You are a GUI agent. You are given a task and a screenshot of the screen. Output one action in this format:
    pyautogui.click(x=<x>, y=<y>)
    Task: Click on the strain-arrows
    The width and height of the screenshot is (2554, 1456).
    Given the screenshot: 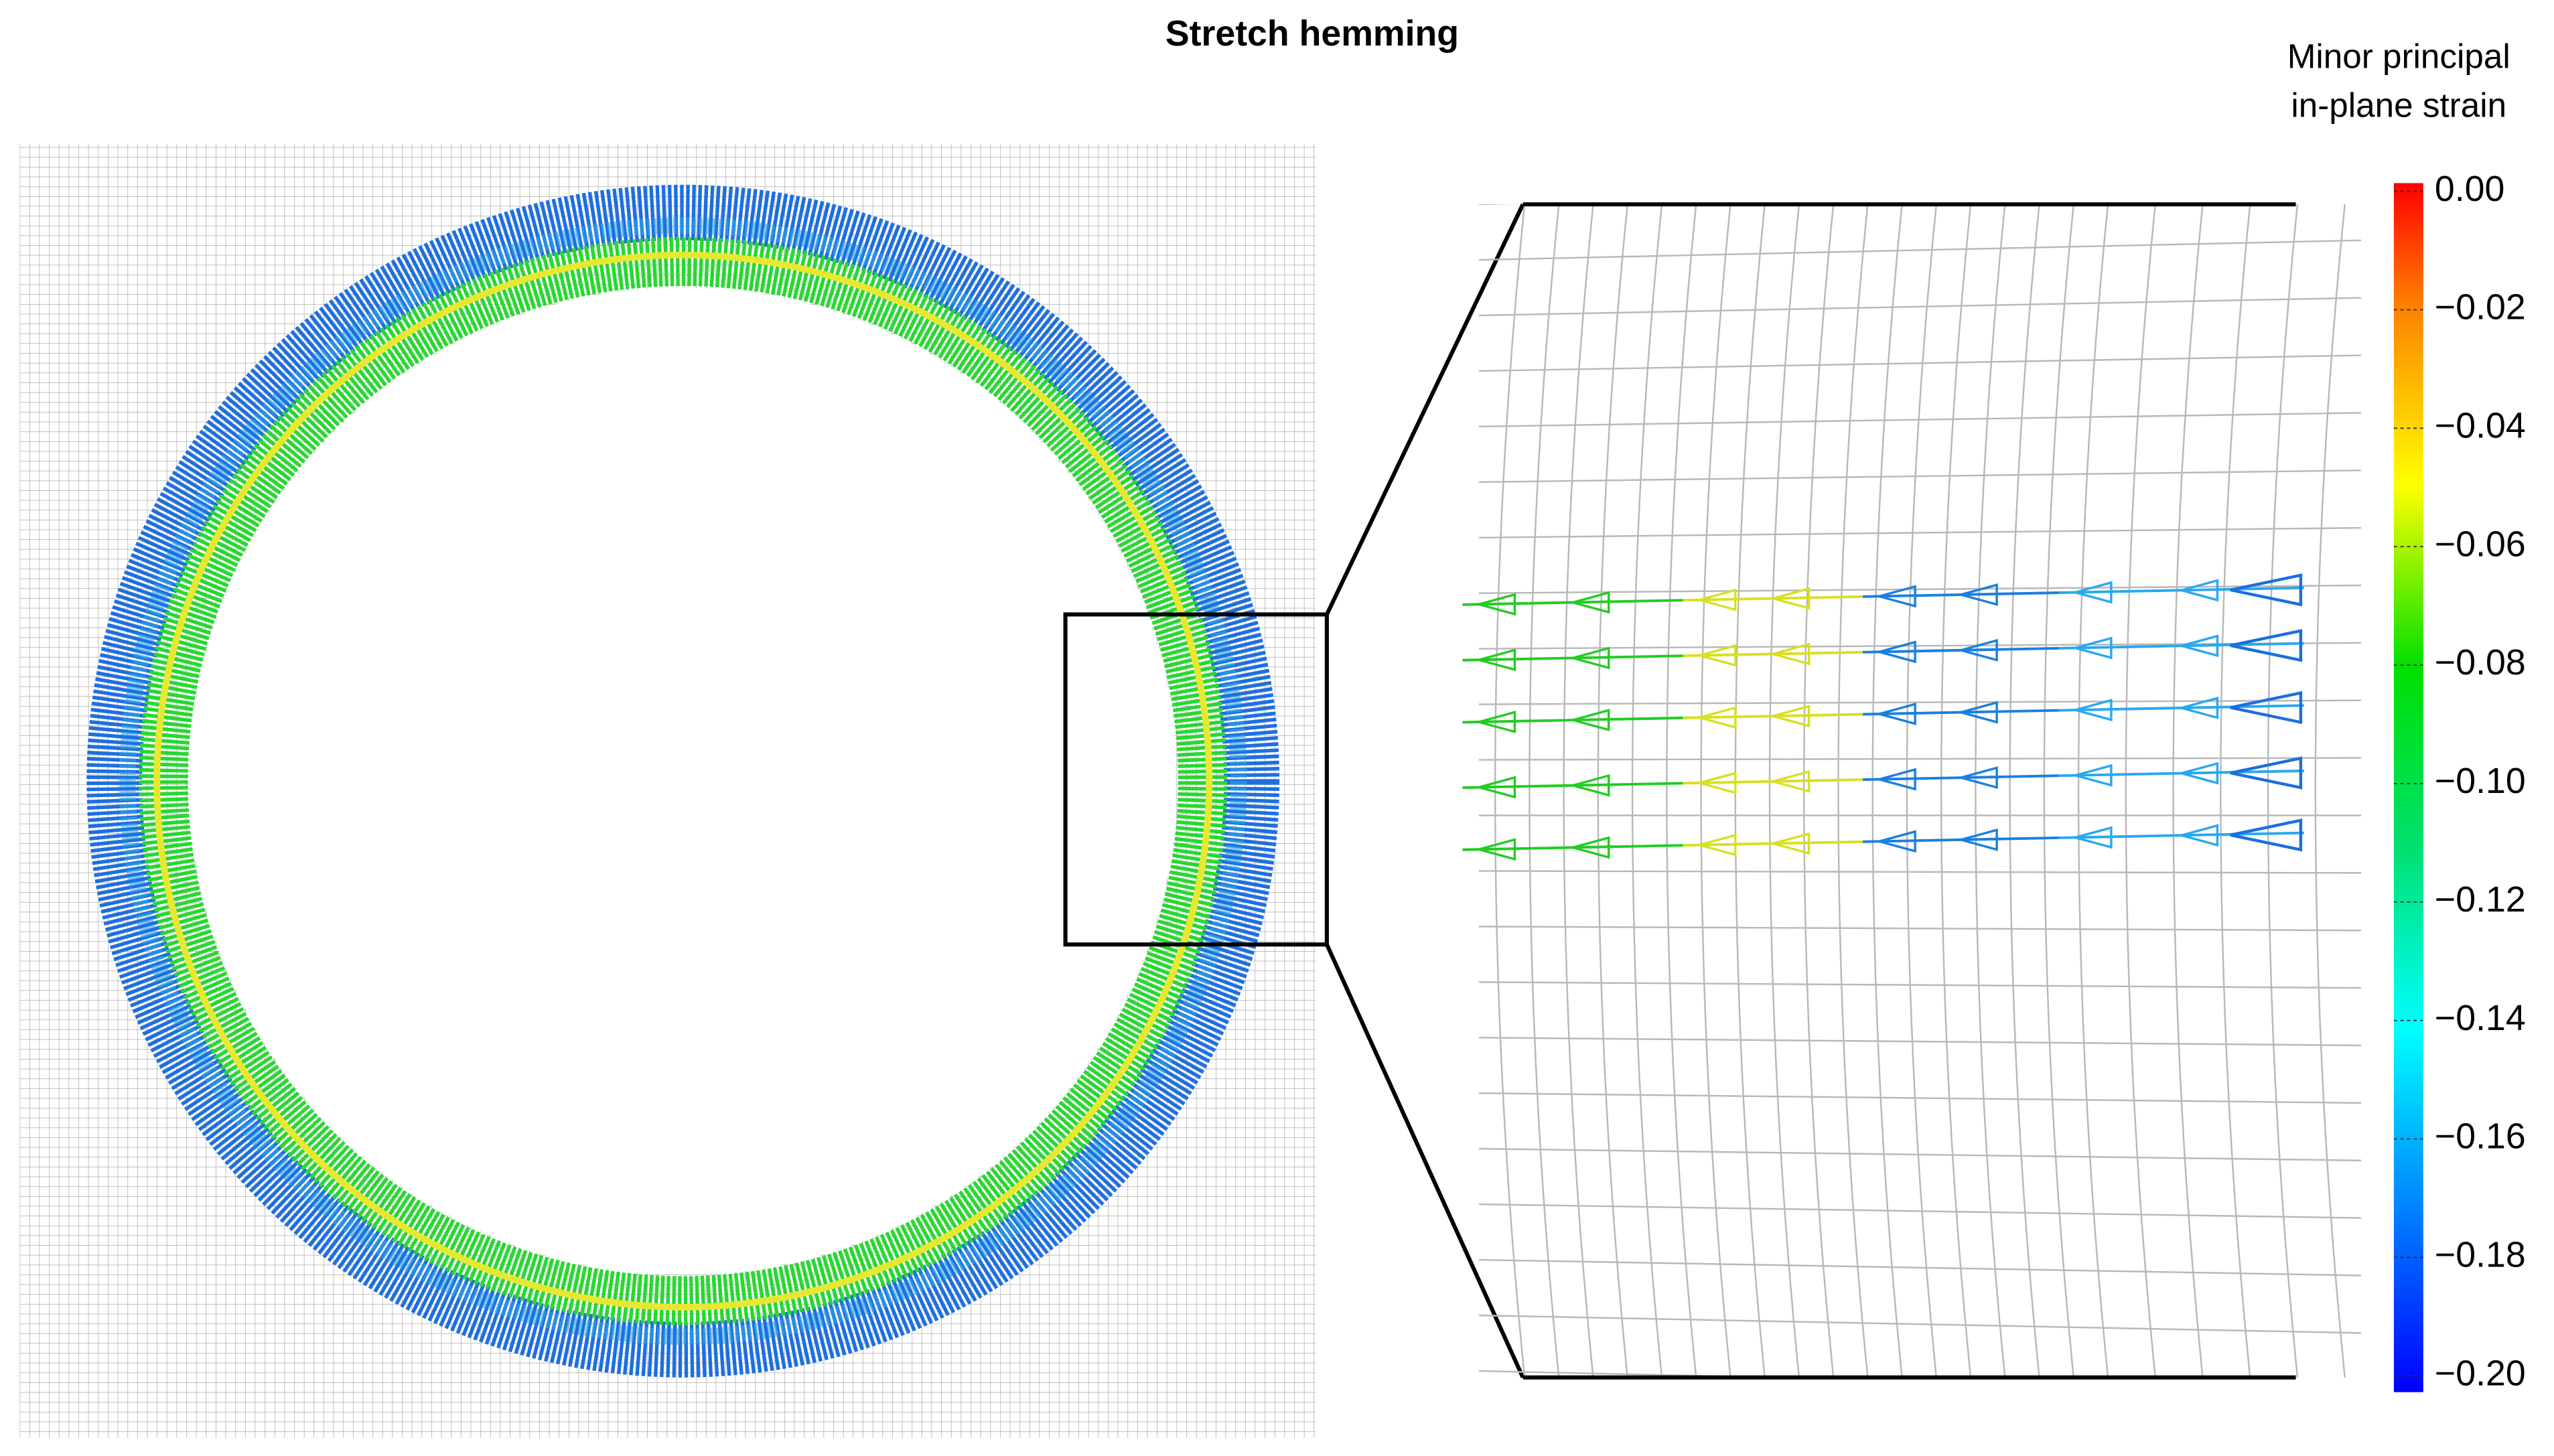 What is the action you would take?
    pyautogui.click(x=1883, y=717)
    